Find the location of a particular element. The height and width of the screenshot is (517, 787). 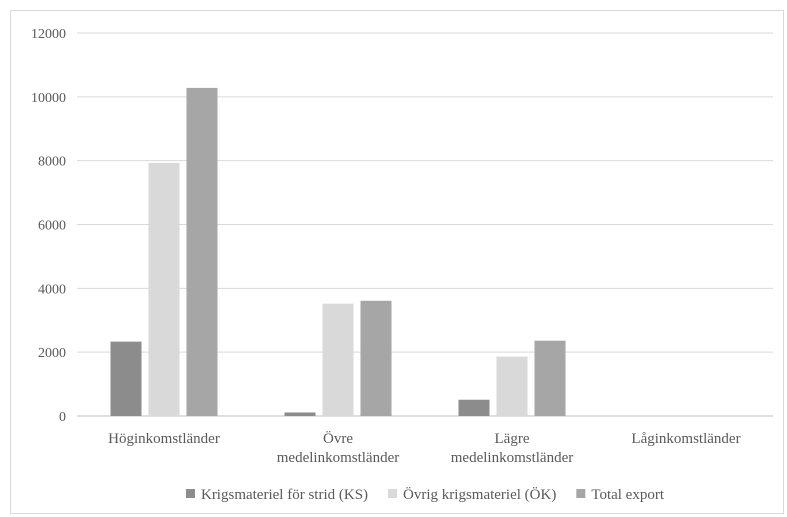

legend-swatch-total is located at coordinates (580, 493).